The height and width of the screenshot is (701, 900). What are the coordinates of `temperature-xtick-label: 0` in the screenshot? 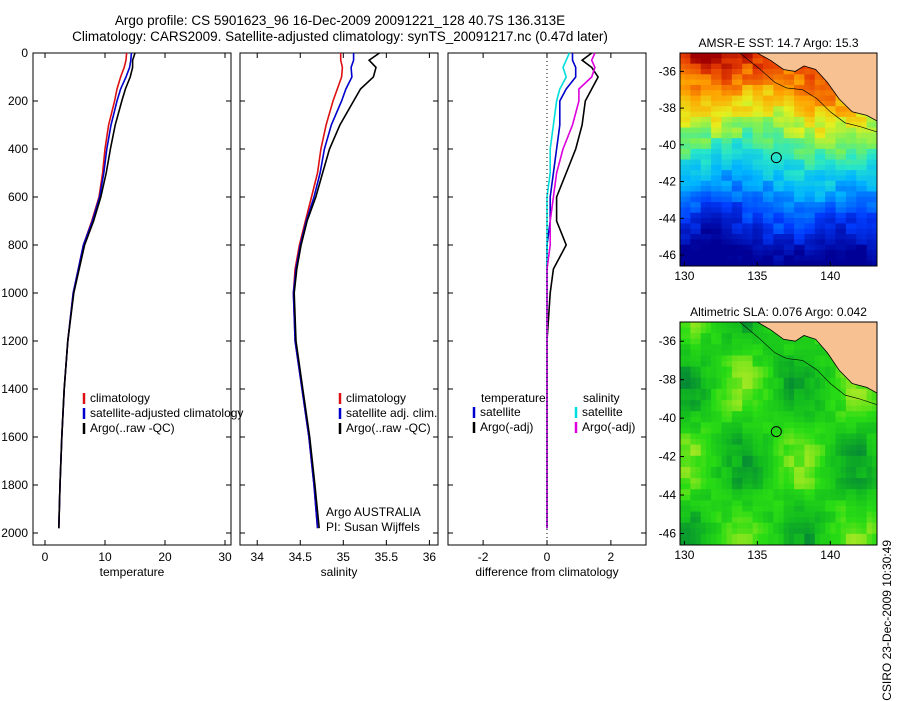 It's located at (45, 557).